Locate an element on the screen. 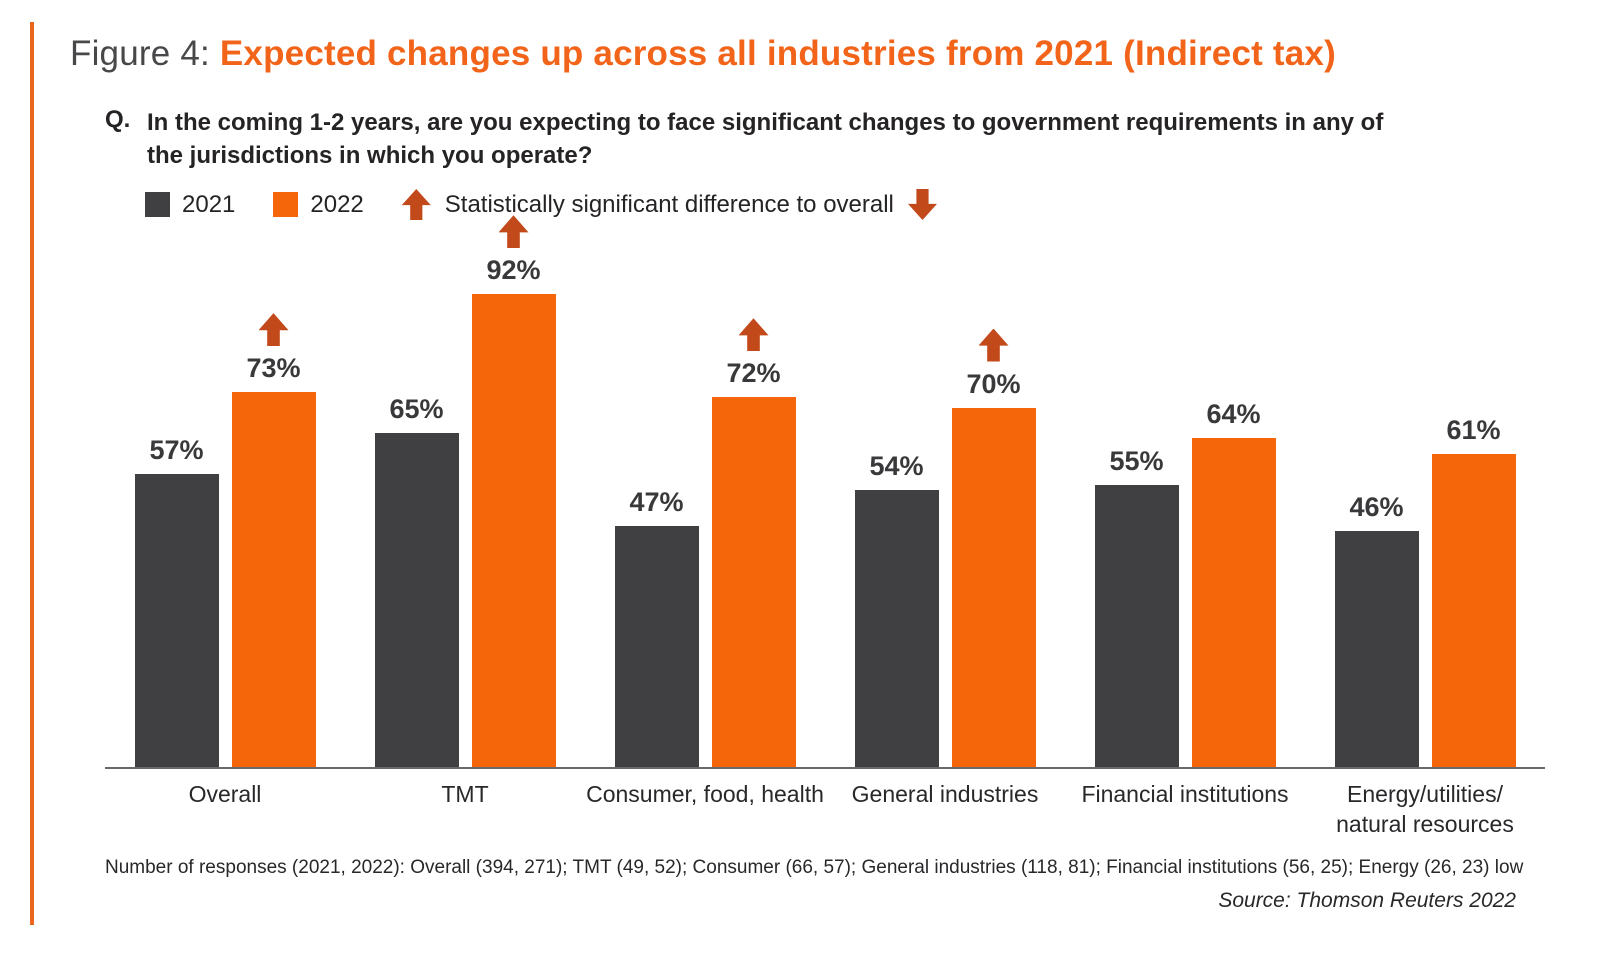 Image resolution: width=1600 pixels, height=978 pixels. bar-column-2021-tmt: 65% is located at coordinates (416, 581).